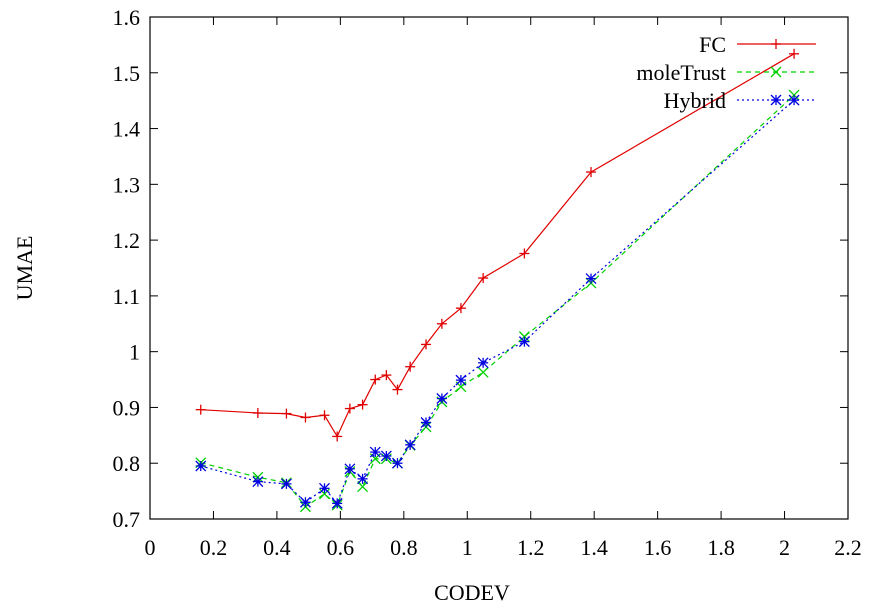 This screenshot has width=876, height=610. I want to click on legend: FC moleTrust Hybrid, so click(726, 72).